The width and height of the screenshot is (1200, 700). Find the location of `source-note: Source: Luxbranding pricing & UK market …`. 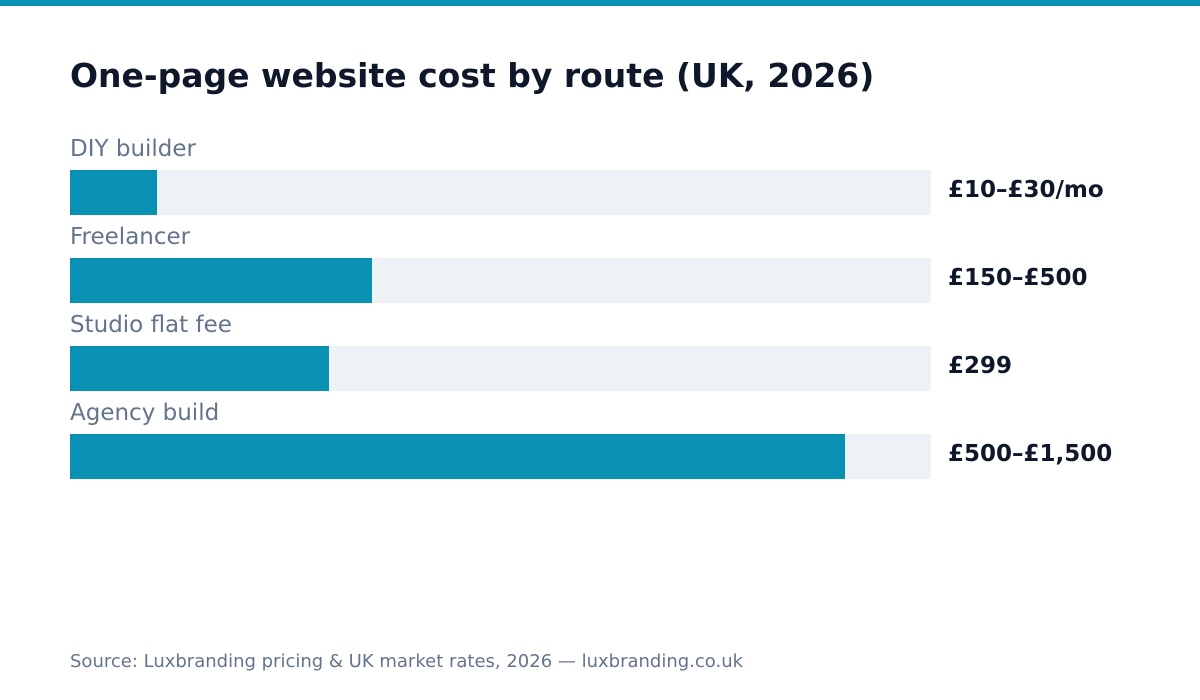

source-note: Source: Luxbranding pricing & UK market … is located at coordinates (407, 661).